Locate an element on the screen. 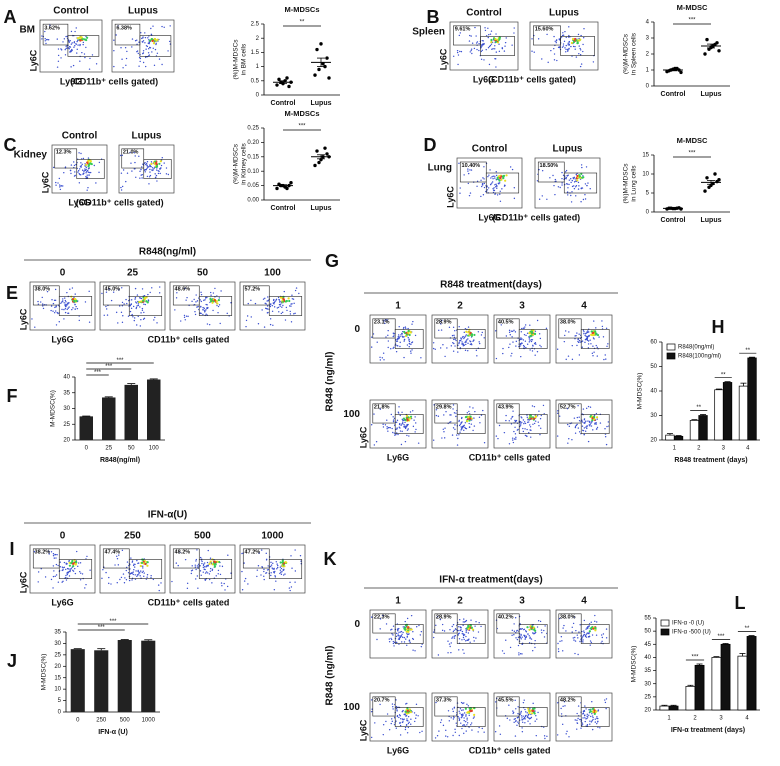  y-tick-label: 25 is located at coordinates (66, 425).